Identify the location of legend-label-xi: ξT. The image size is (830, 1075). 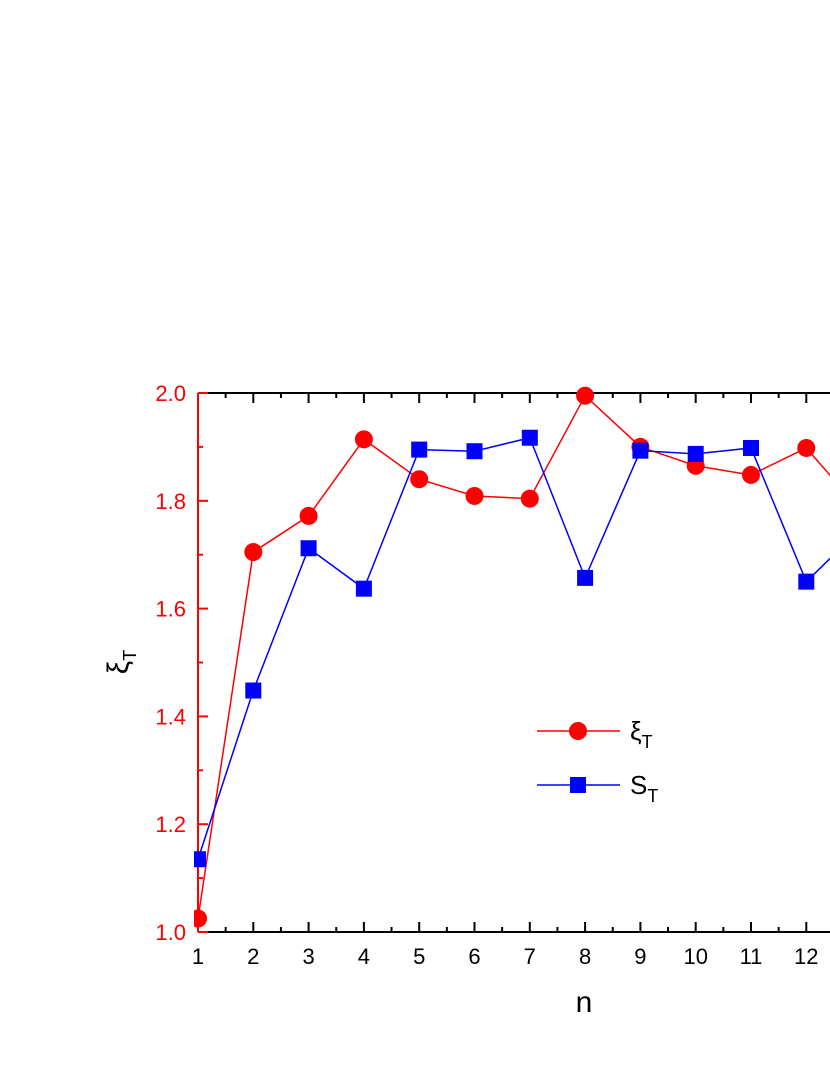
(641, 734).